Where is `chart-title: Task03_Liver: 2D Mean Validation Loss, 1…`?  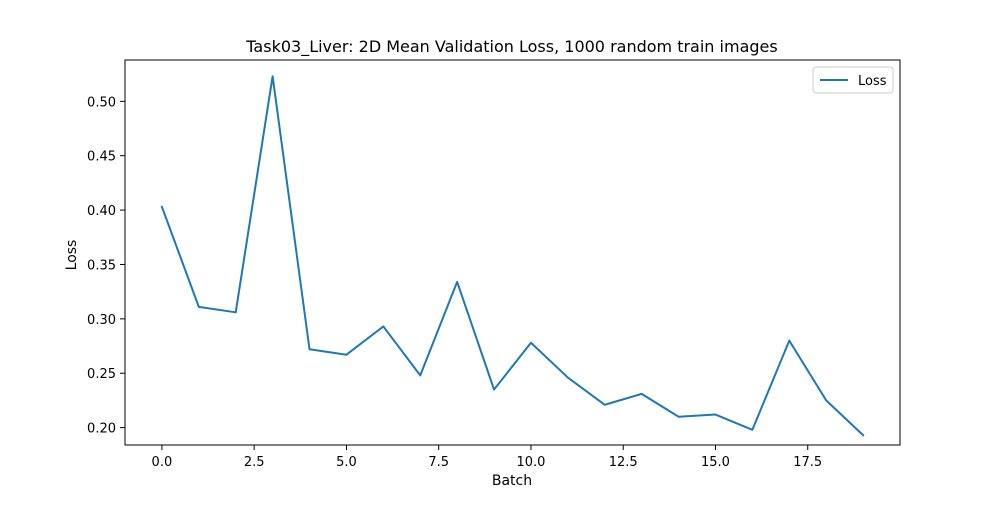 chart-title: Task03_Liver: 2D Mean Validation Loss, 1… is located at coordinates (511, 47).